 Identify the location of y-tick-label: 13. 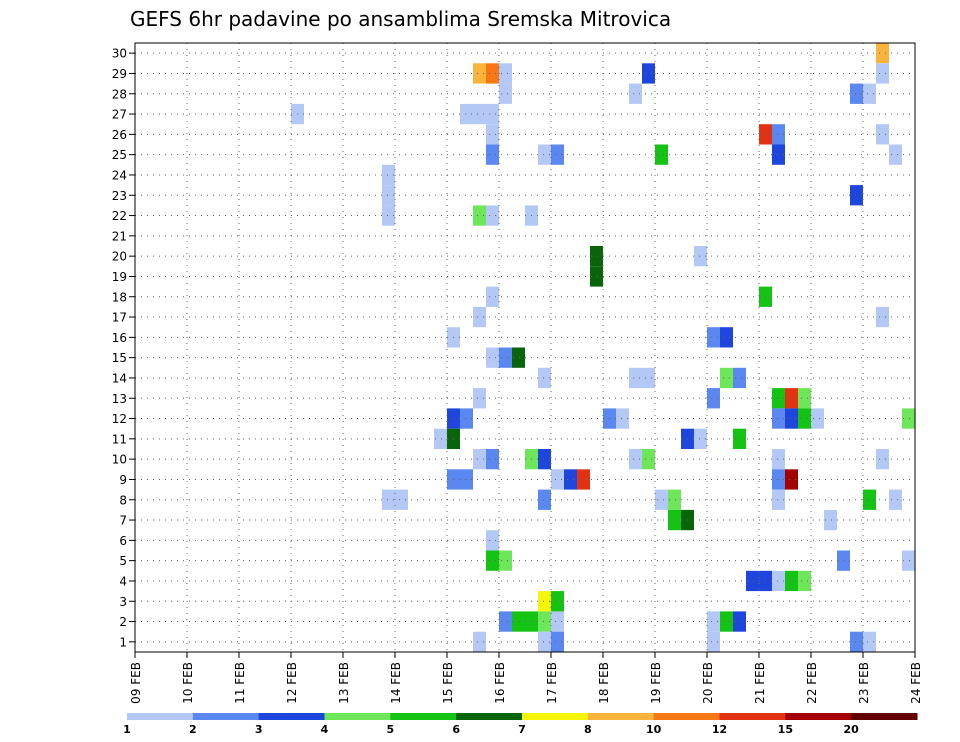
(119, 399).